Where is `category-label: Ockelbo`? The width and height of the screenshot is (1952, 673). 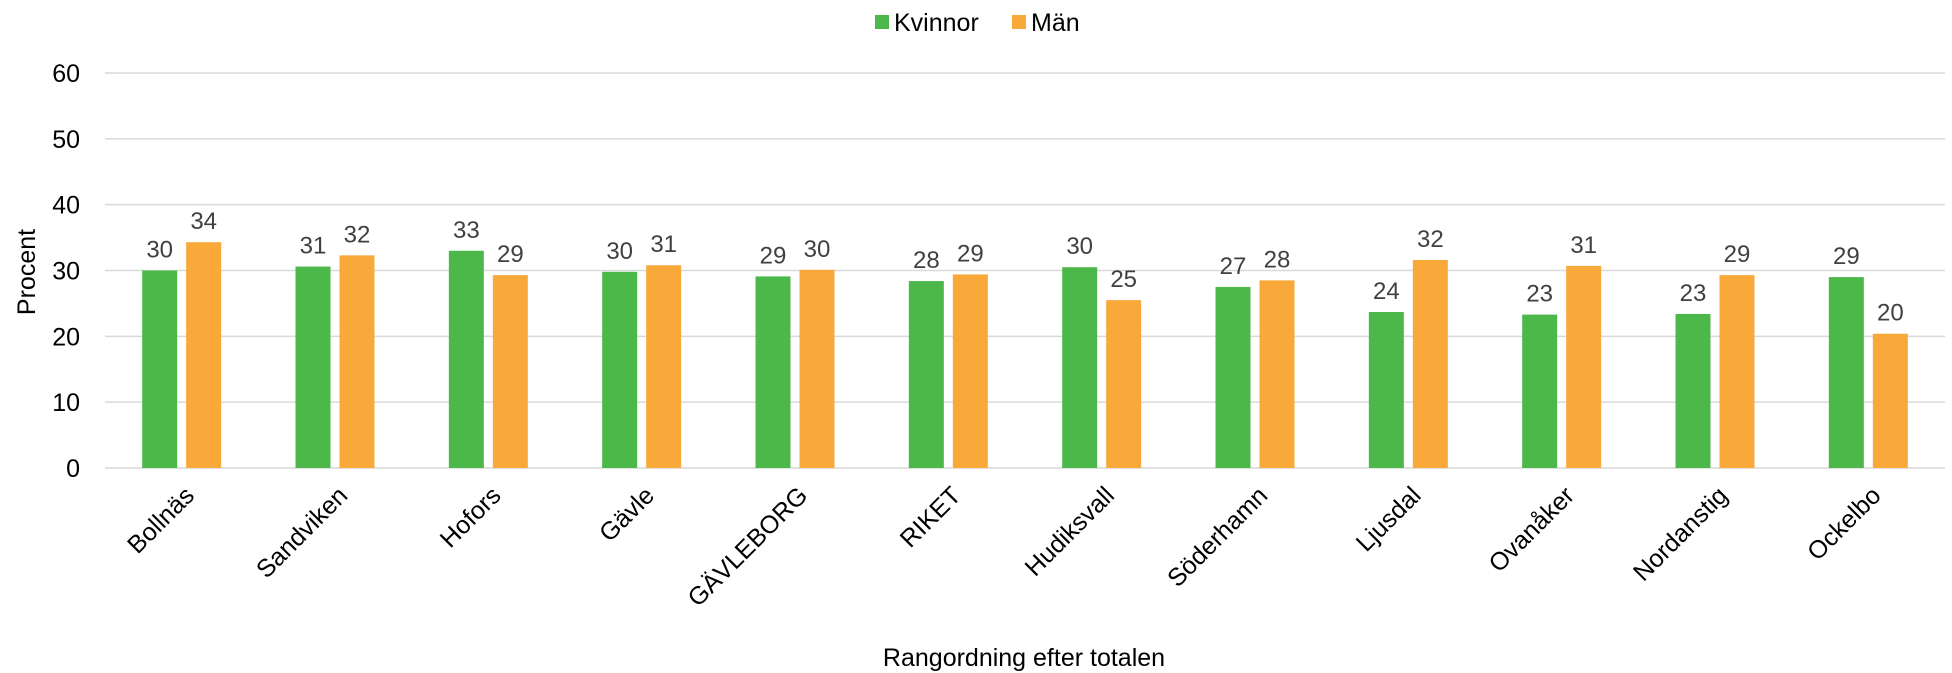 category-label: Ockelbo is located at coordinates (1844, 523).